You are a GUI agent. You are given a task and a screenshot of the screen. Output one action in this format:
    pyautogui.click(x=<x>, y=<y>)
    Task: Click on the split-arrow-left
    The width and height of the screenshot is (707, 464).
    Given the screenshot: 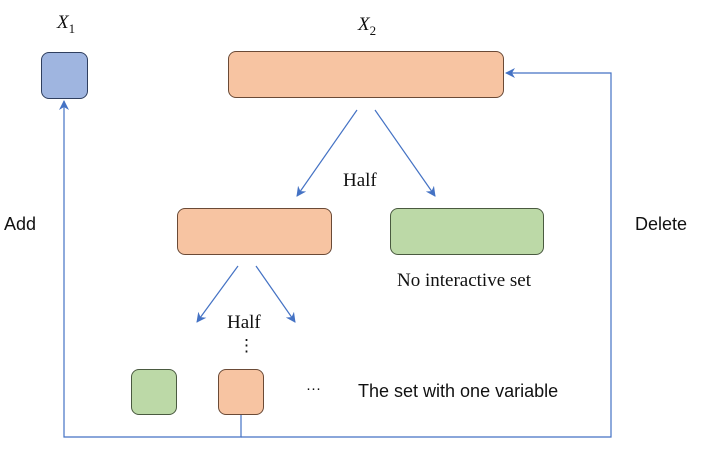 What is the action you would take?
    pyautogui.click(x=327, y=153)
    